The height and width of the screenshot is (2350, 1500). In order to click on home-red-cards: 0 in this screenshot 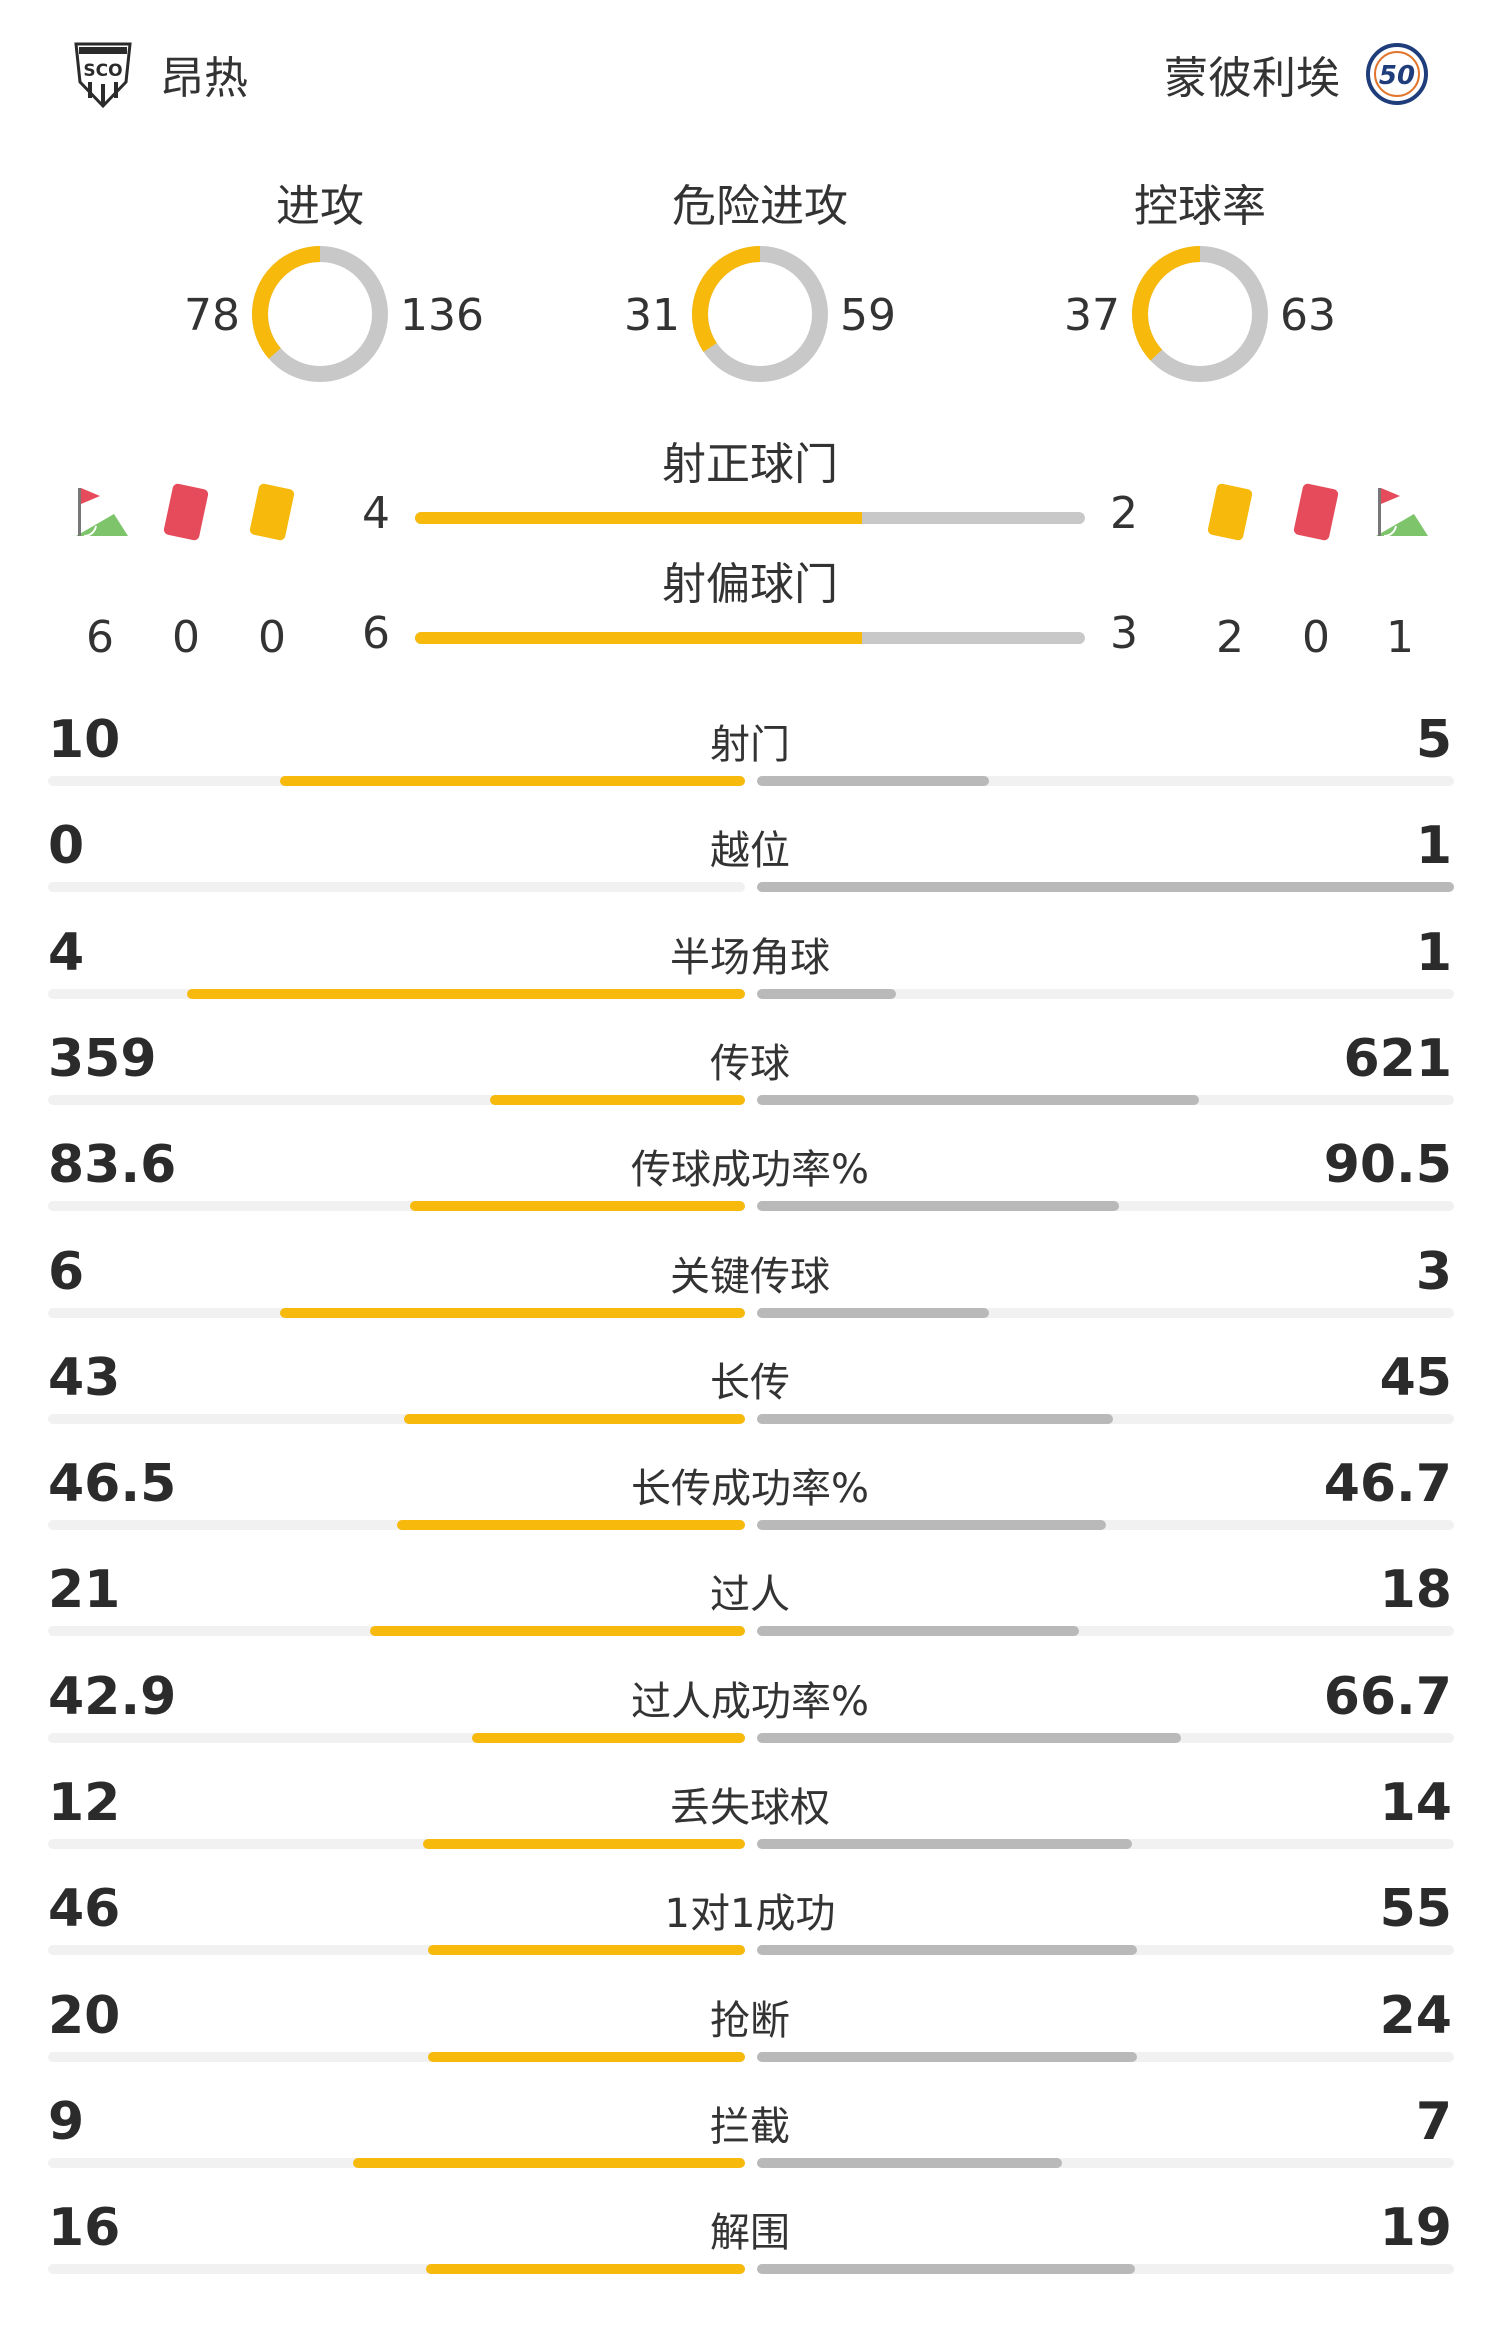, I will do `click(186, 637)`.